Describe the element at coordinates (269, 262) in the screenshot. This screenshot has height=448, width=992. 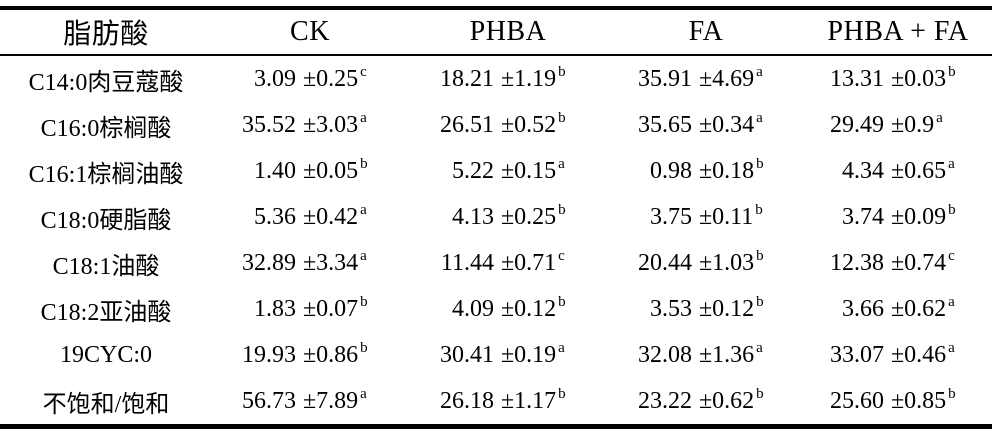
I see `mean-value: 32.89` at that location.